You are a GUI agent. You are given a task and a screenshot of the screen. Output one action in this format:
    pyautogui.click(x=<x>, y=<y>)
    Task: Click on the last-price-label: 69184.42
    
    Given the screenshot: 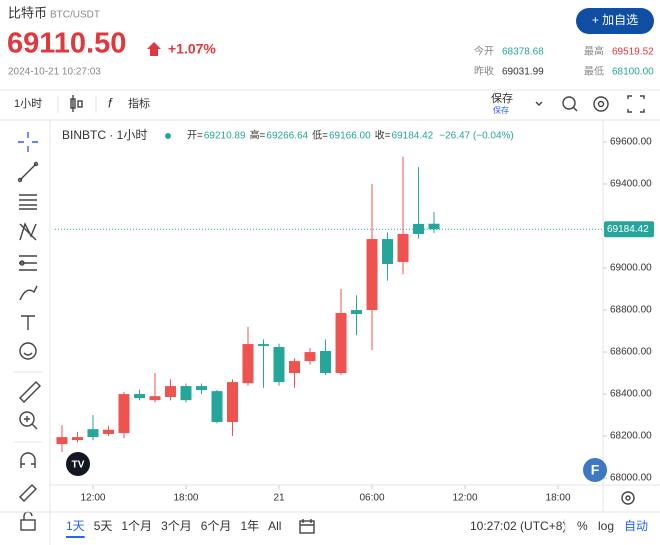 What is the action you would take?
    pyautogui.click(x=628, y=229)
    